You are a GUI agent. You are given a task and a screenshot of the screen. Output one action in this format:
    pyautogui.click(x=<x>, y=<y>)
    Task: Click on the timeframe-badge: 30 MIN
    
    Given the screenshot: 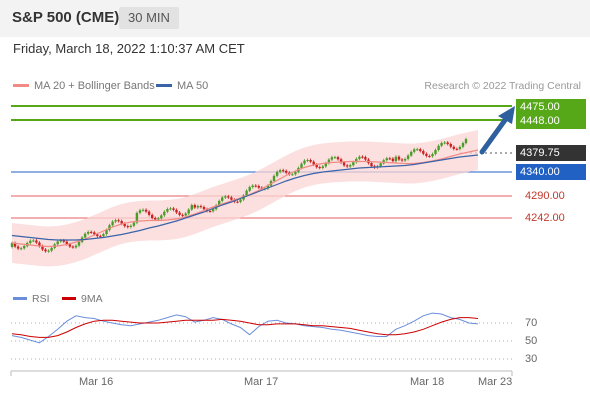 What is the action you would take?
    pyautogui.click(x=149, y=18)
    